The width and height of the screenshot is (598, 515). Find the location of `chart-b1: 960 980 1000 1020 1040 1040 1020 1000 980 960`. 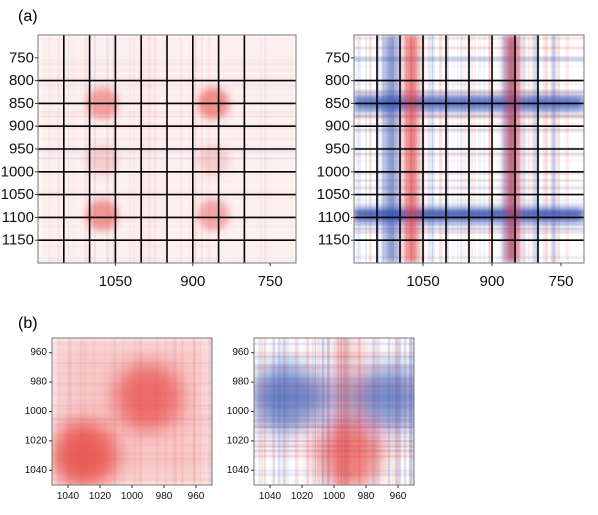

chart-b1: 960 980 1000 1020 1040 1040 1020 1000 980 960 is located at coordinates (119, 419).